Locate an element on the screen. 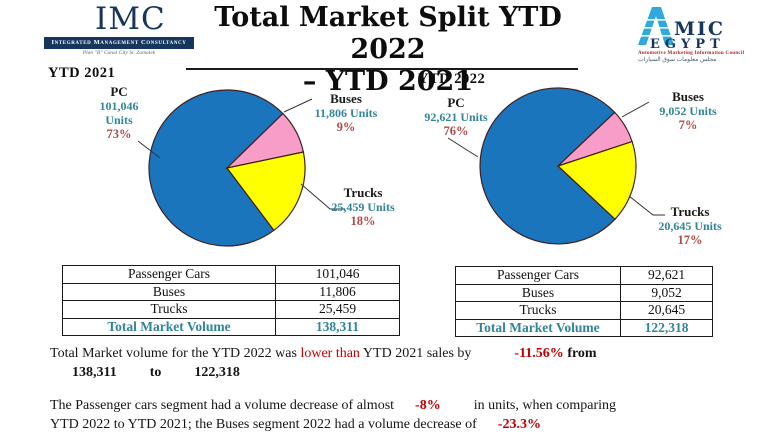 This screenshot has width=768, height=433. summary-line-2: 138,311 to 122,318 is located at coordinates (156, 373).